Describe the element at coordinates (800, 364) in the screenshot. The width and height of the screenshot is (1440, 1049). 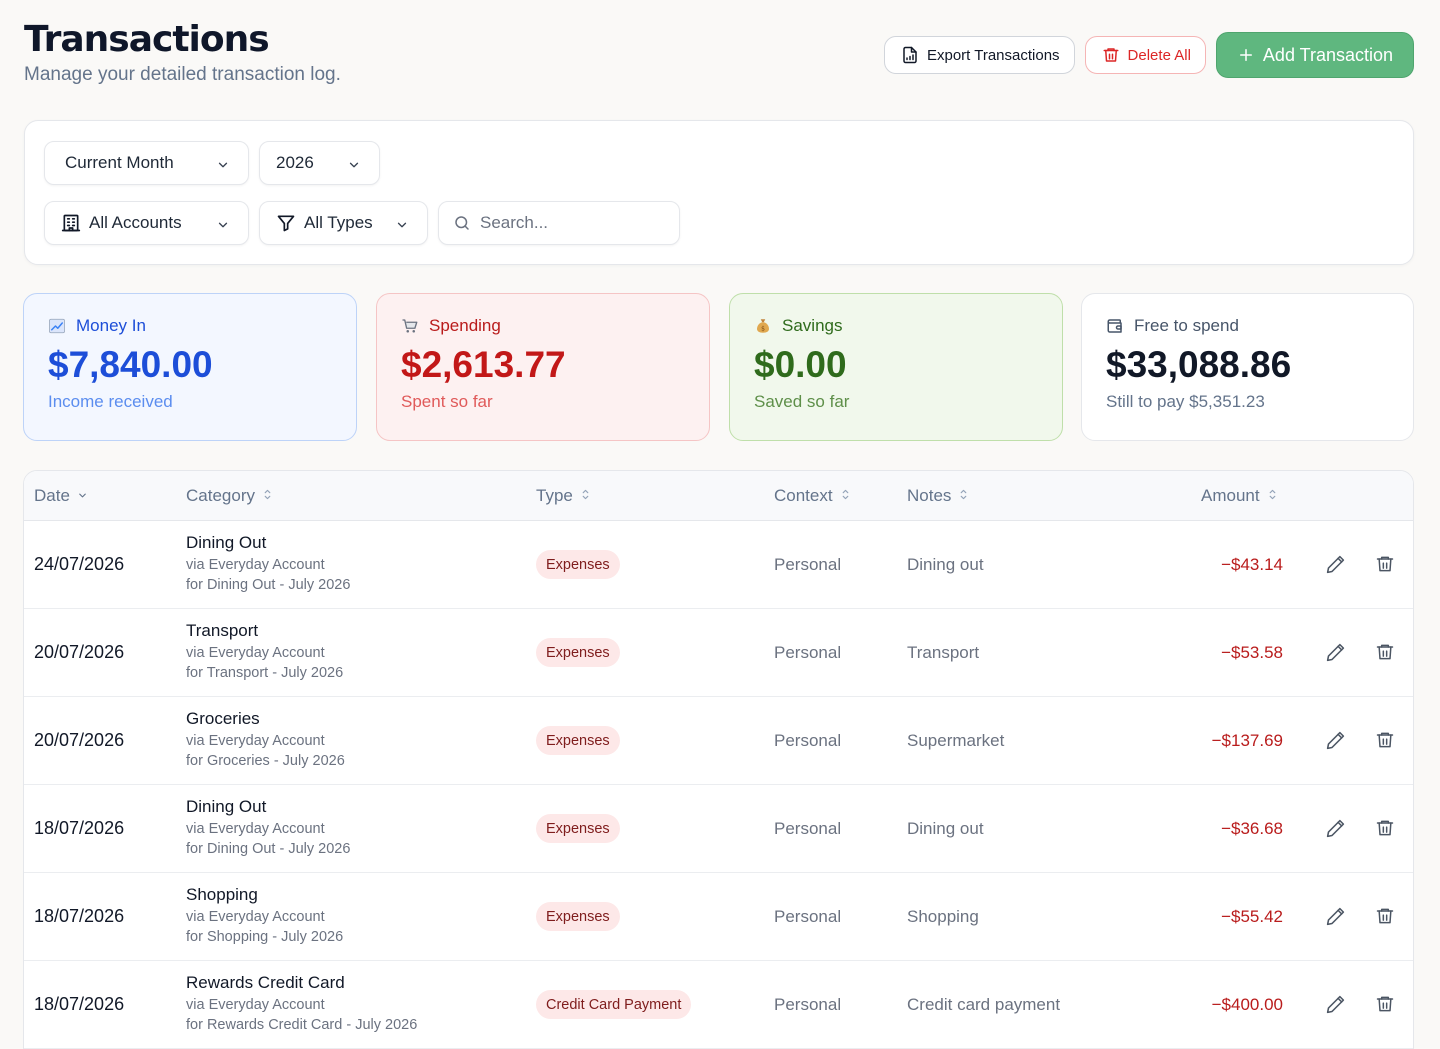
I see `savings-value: $0.00` at that location.